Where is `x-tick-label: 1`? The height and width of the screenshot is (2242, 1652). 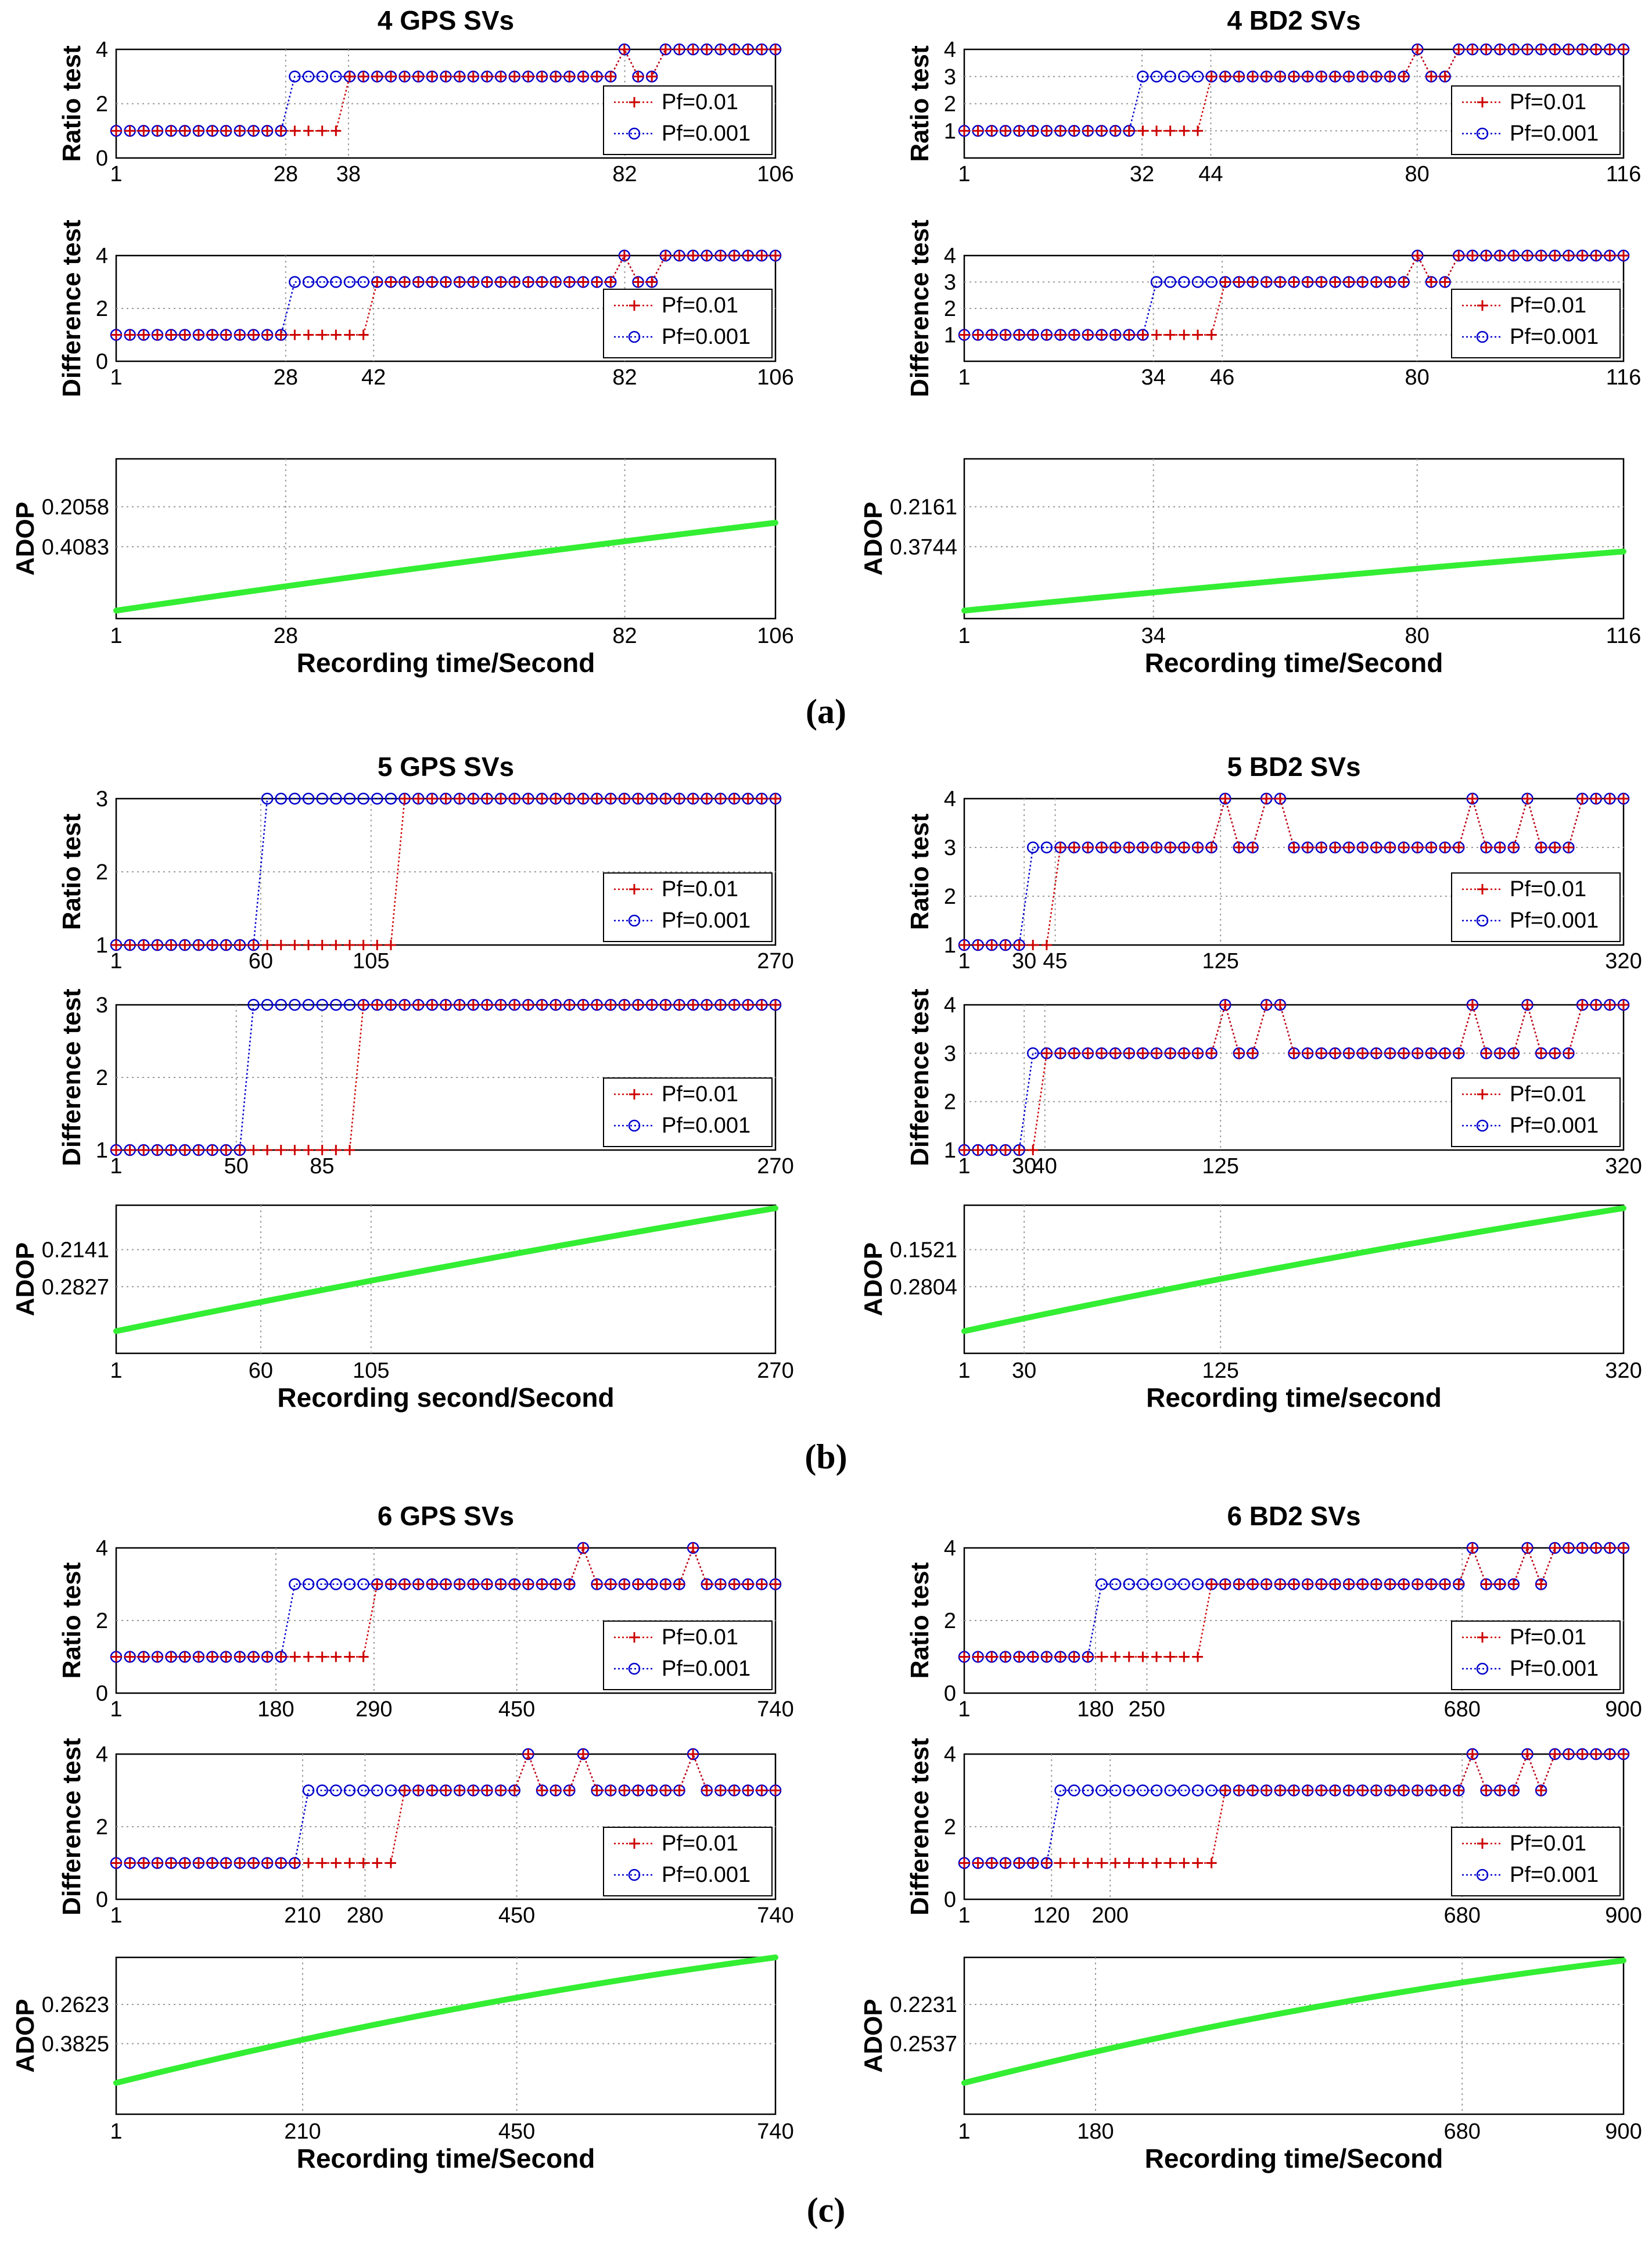
x-tick-label: 1 is located at coordinates (964, 1709).